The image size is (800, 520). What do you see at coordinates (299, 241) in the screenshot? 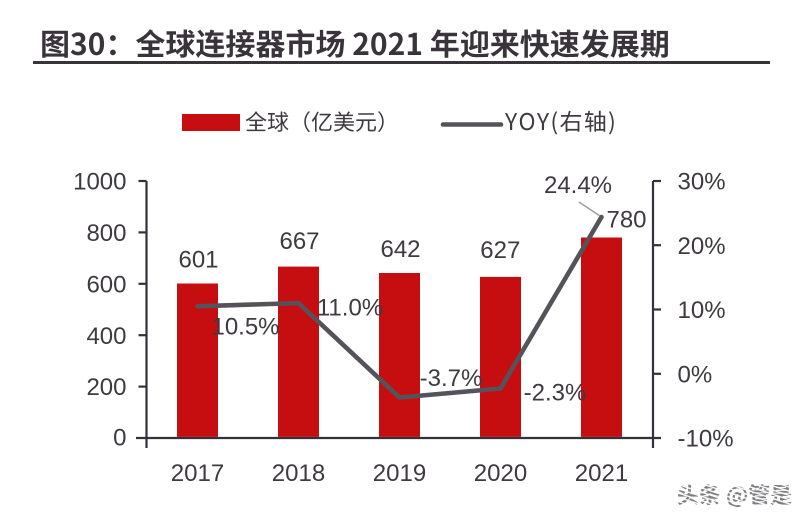
I see `svg-text: 667` at bounding box center [299, 241].